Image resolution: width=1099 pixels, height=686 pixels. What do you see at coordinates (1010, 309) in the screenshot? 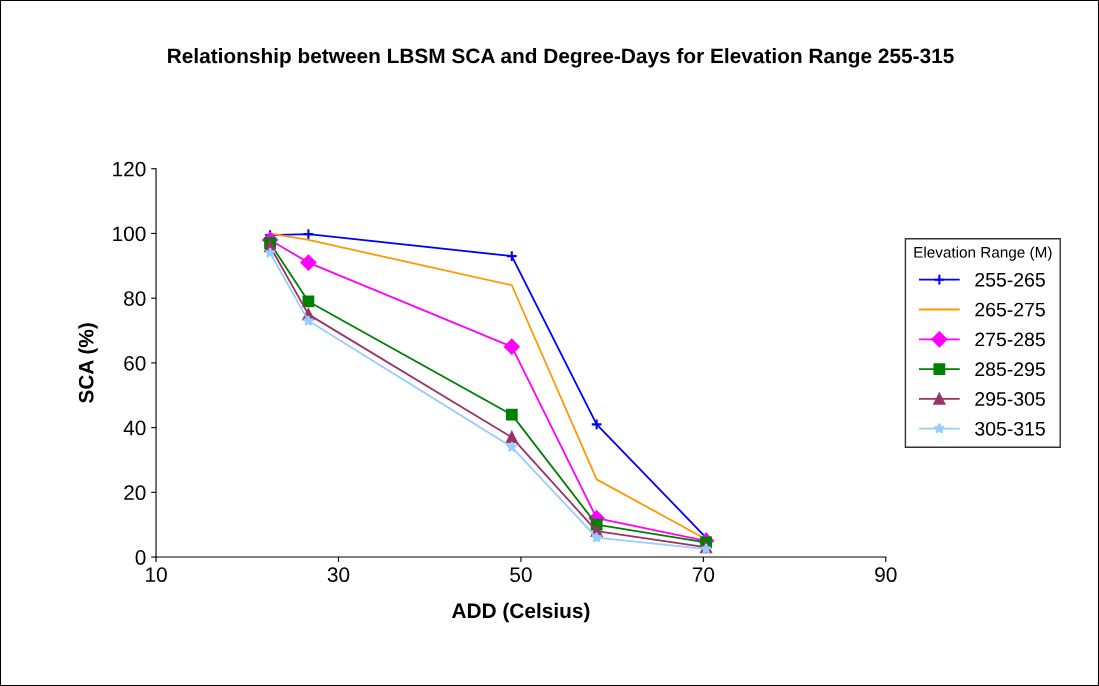
I see `legend-label: 265-275` at bounding box center [1010, 309].